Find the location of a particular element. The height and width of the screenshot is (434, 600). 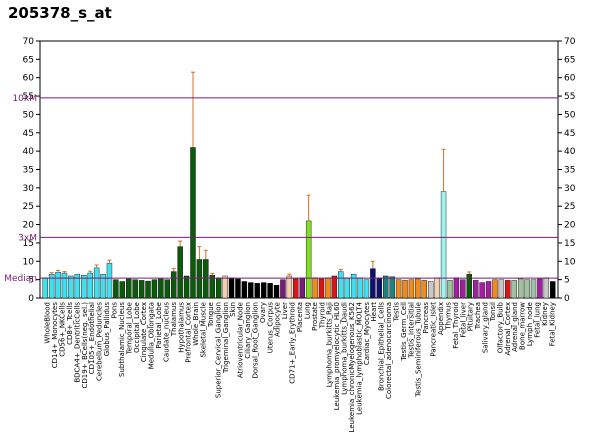

y-tick-label-left-7: 35 is located at coordinates (28, 171).